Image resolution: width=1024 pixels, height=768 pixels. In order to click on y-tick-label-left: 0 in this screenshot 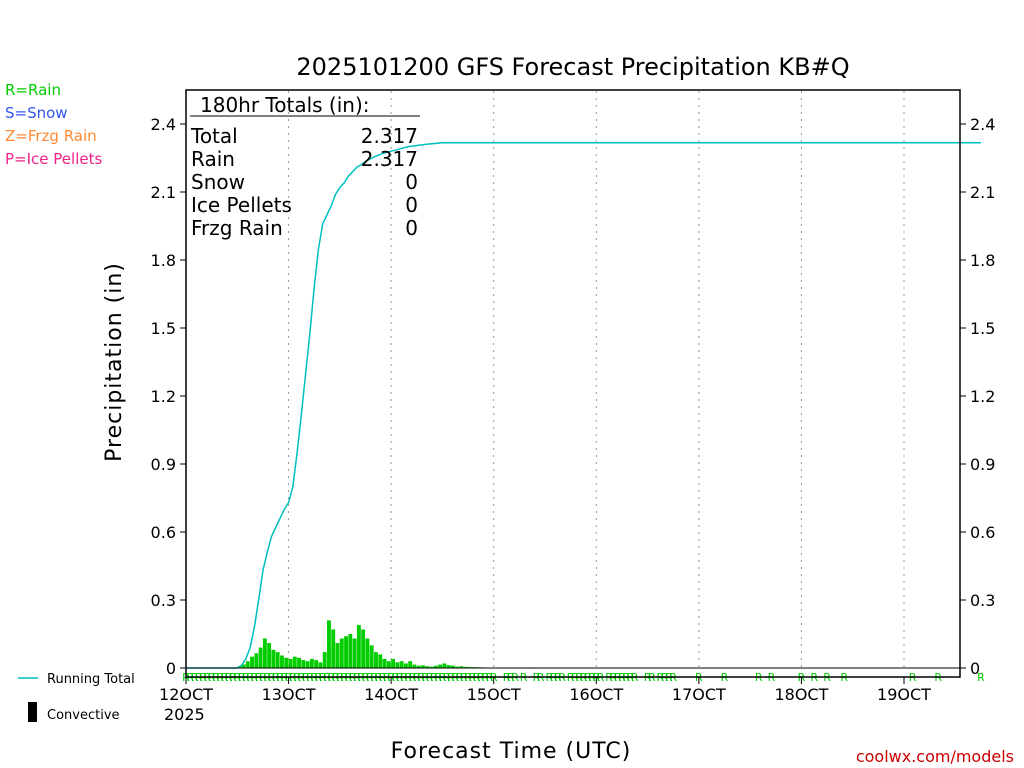, I will do `click(171, 668)`.